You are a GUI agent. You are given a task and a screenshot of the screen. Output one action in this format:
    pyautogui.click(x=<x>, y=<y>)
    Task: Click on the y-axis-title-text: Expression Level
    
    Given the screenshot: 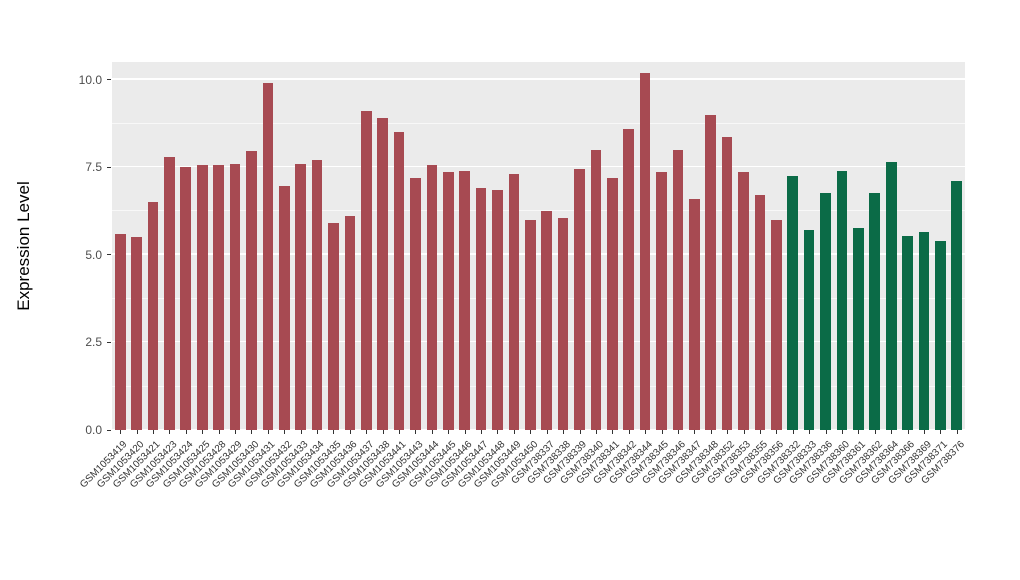 What is the action you would take?
    pyautogui.click(x=23, y=246)
    